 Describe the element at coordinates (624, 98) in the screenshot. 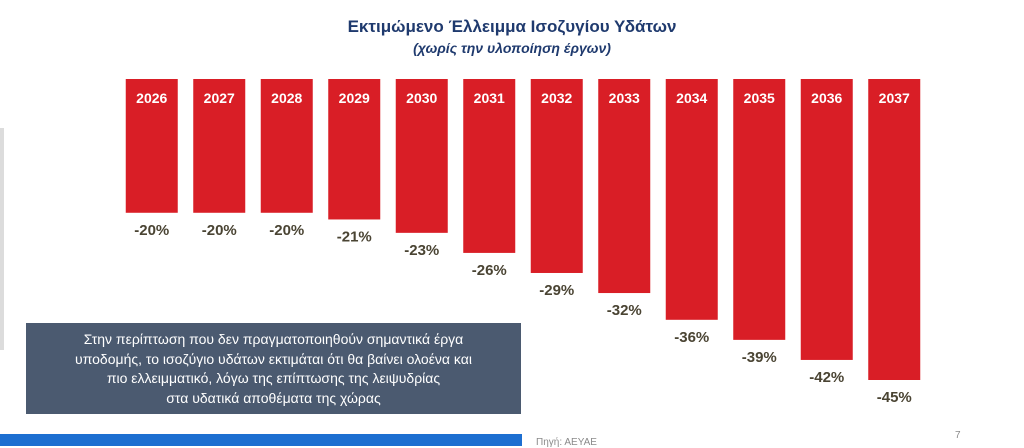

I see `category-label: 2033` at that location.